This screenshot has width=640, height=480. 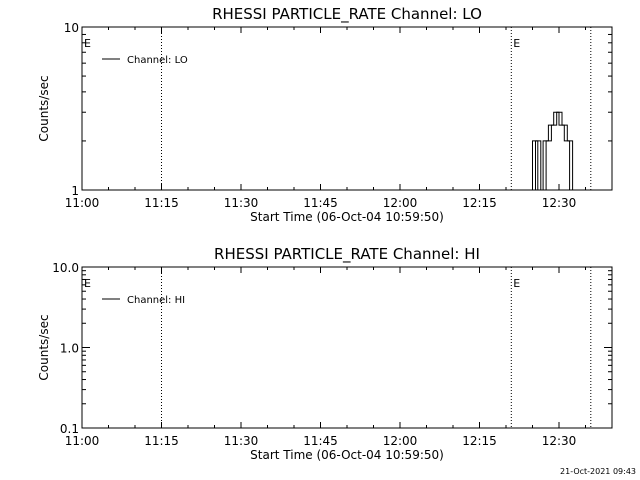 What do you see at coordinates (157, 60) in the screenshot?
I see `legend-entry: Channel: LO` at bounding box center [157, 60].